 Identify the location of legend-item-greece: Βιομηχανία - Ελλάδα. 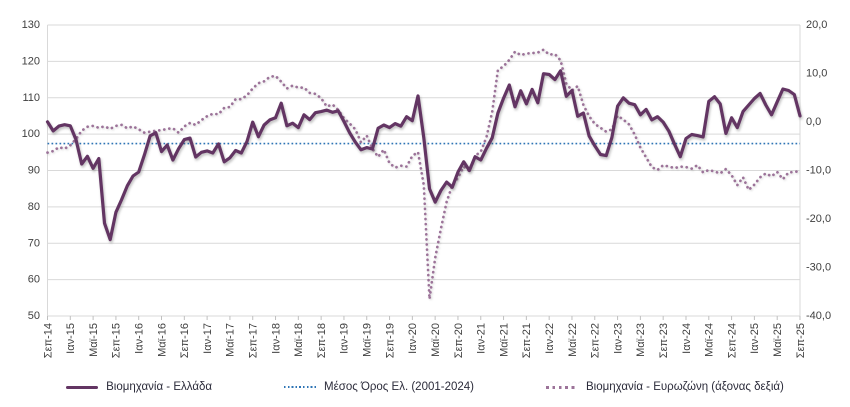
(139, 387).